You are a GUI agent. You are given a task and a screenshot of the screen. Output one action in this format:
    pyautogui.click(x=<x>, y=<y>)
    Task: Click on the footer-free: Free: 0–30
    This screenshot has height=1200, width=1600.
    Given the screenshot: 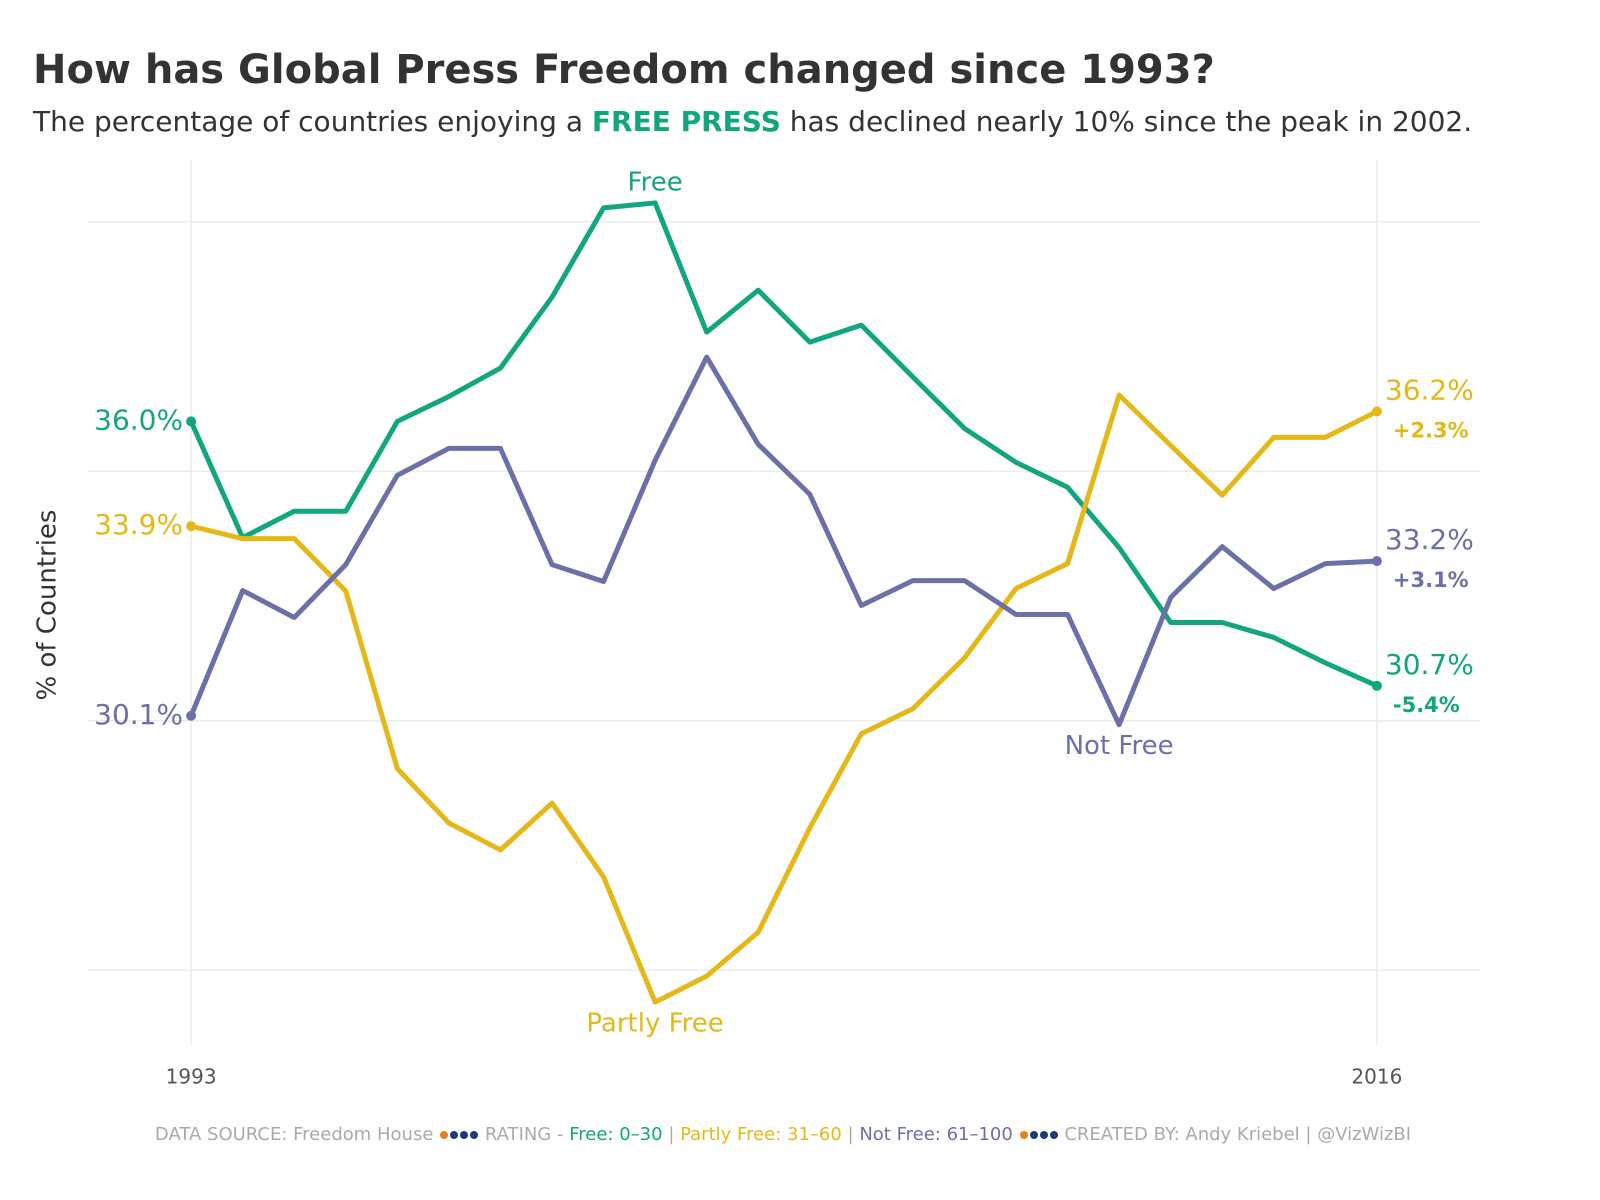 What is the action you would take?
    pyautogui.click(x=616, y=1134)
    